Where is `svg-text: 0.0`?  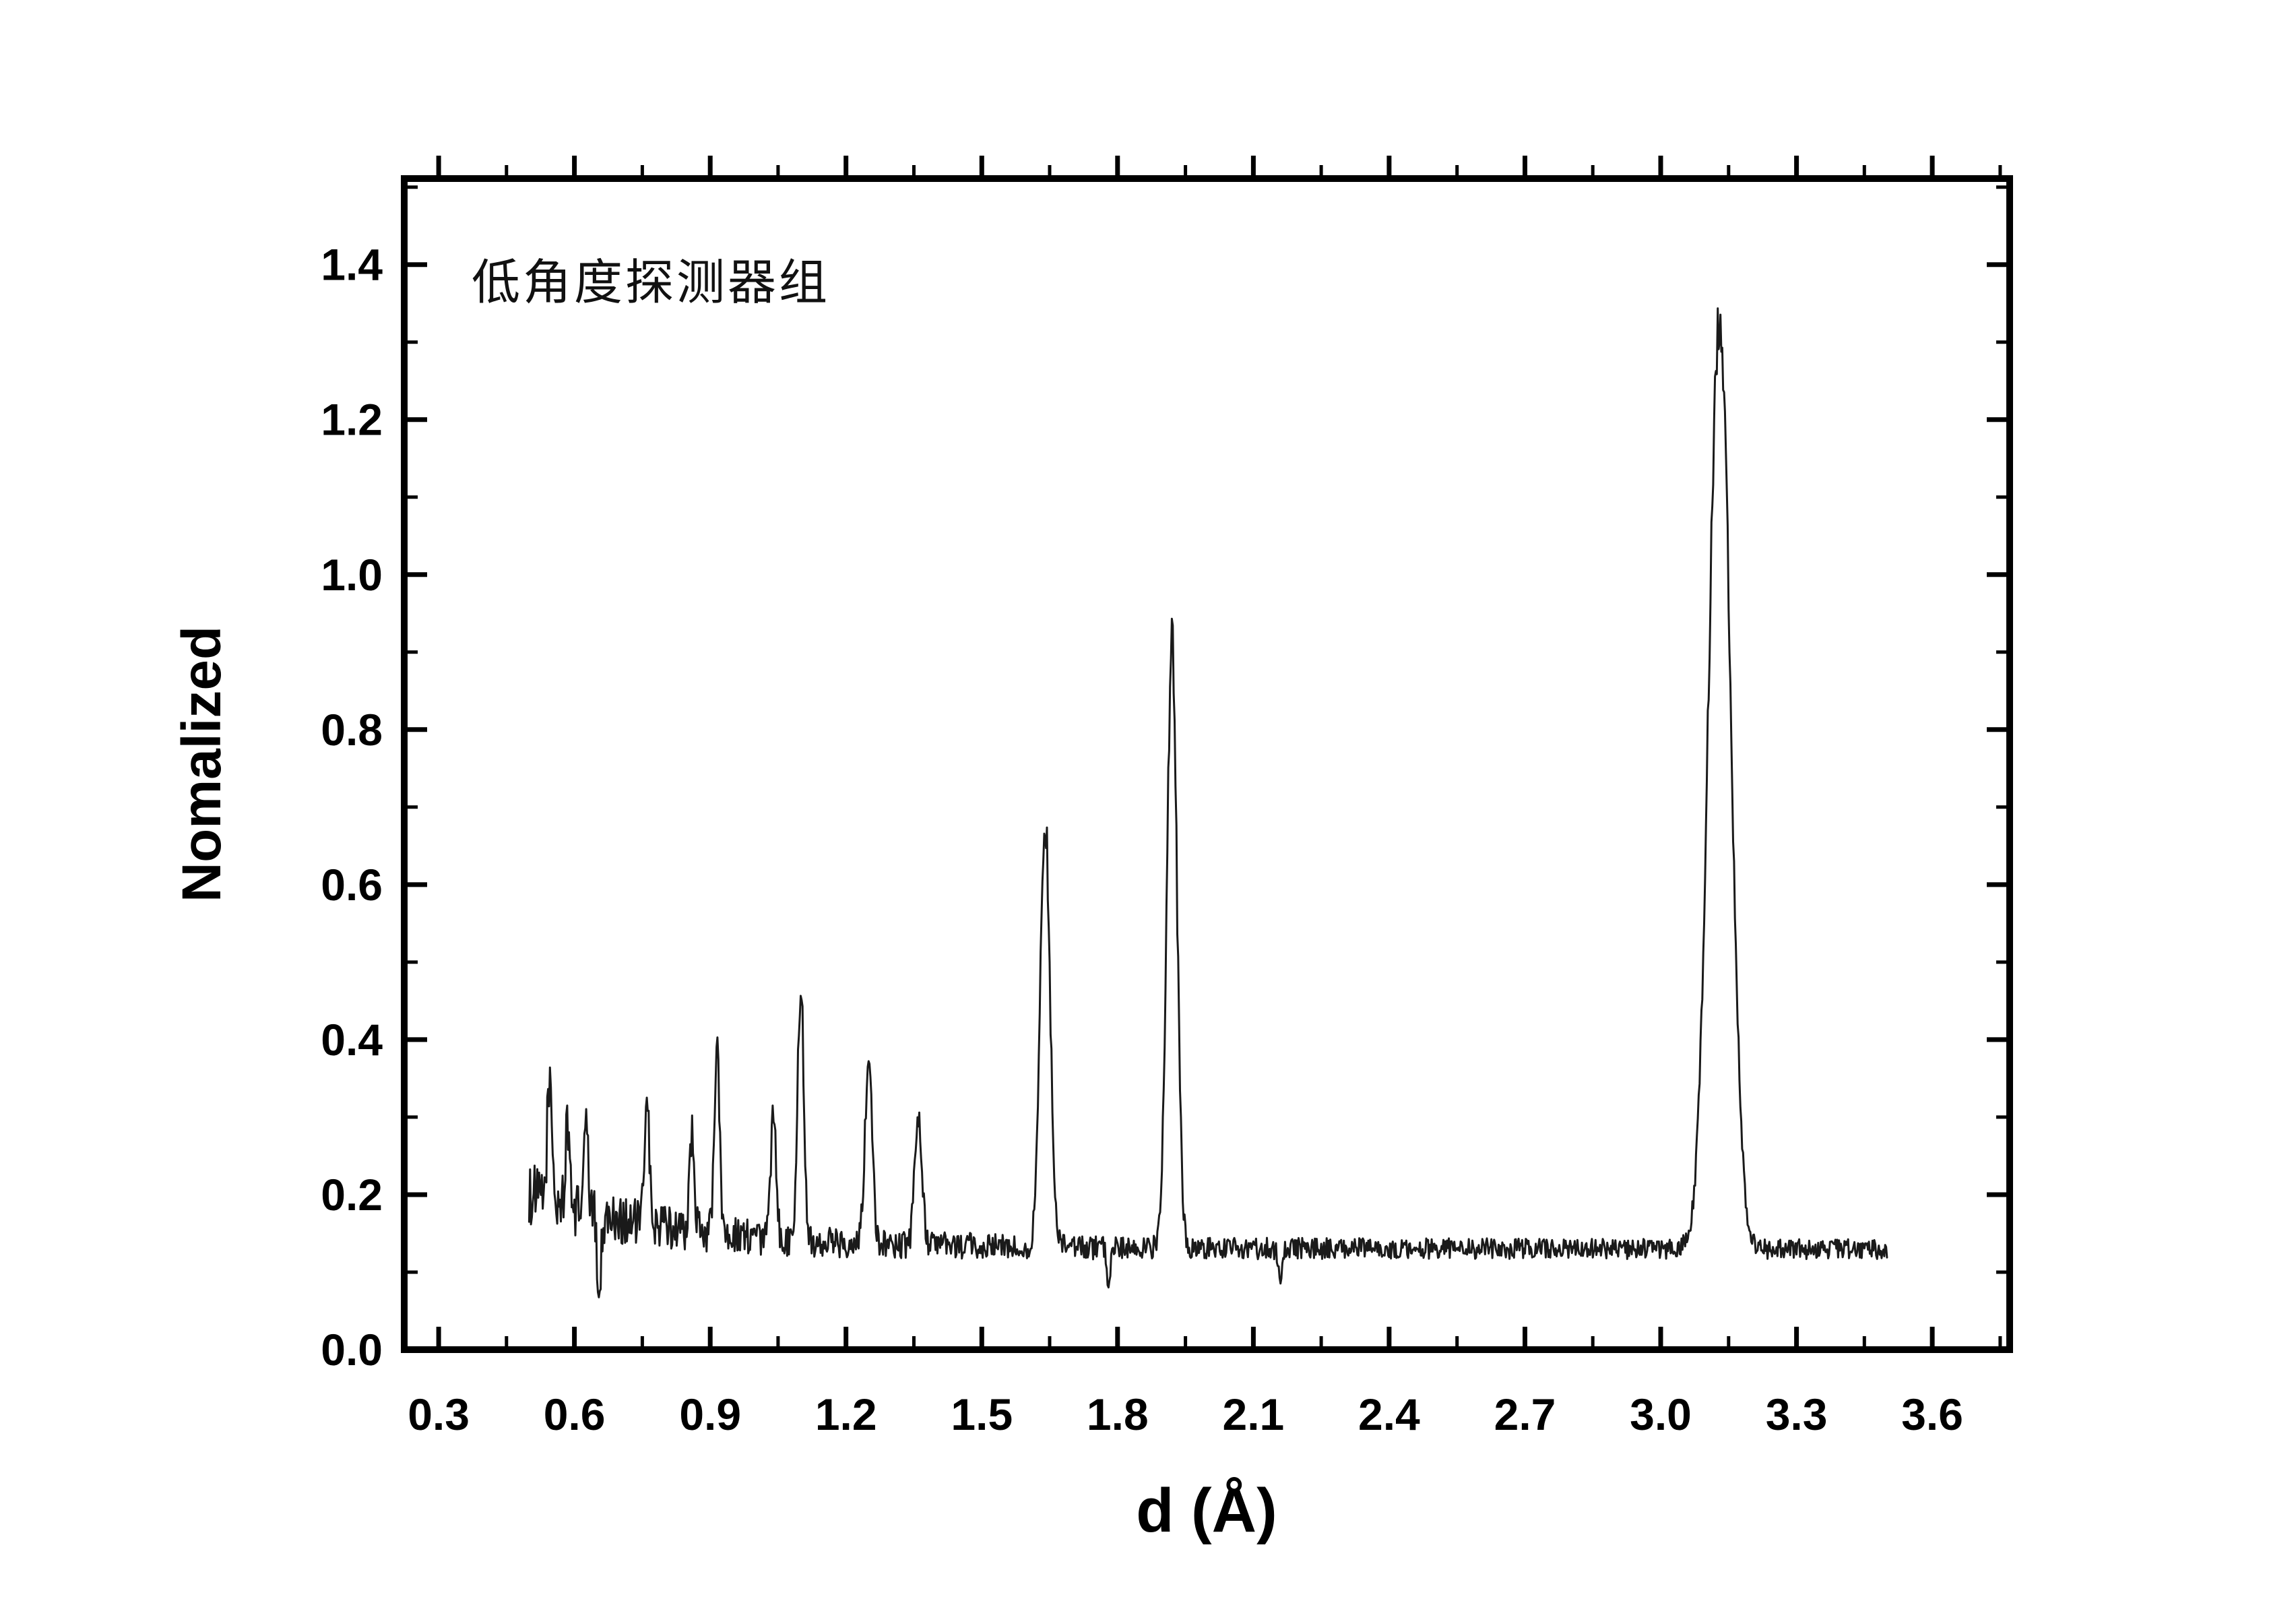 svg-text: 0.0 is located at coordinates (352, 1350).